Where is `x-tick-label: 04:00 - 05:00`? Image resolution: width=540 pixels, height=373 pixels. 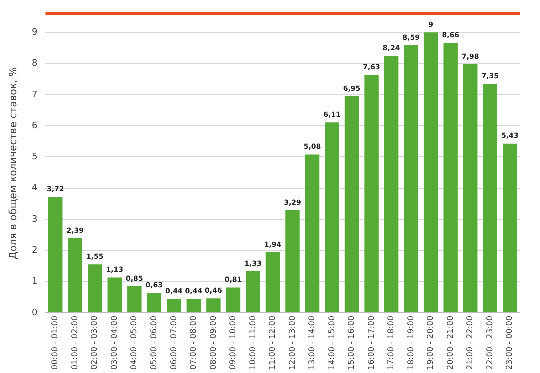 x-tick-label: 04:00 - 05:00 is located at coordinates (134, 343).